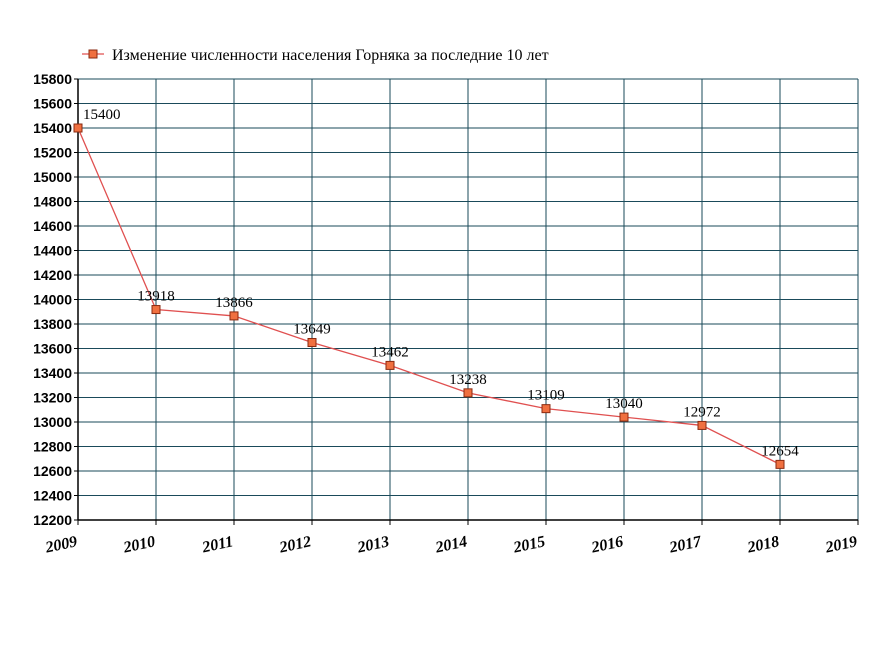 Image resolution: width=884 pixels, height=650 pixels. What do you see at coordinates (468, 380) in the screenshot?
I see `data-label: 13238` at bounding box center [468, 380].